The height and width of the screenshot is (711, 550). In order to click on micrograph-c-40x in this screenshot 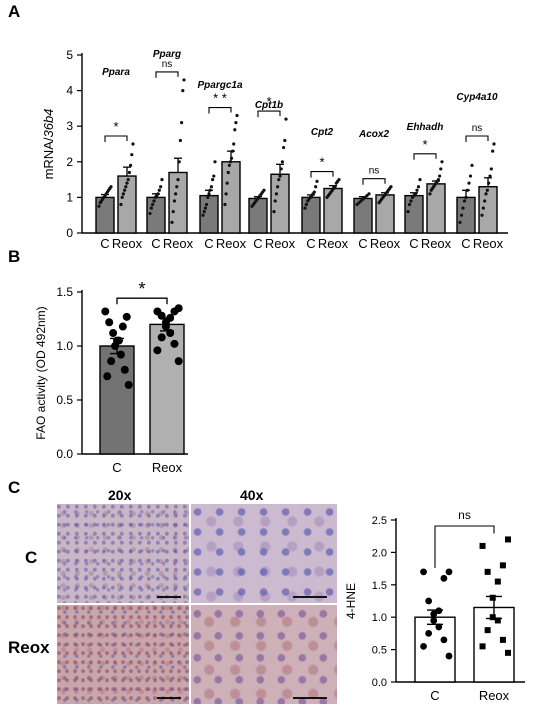, I will do `click(264, 553)`.